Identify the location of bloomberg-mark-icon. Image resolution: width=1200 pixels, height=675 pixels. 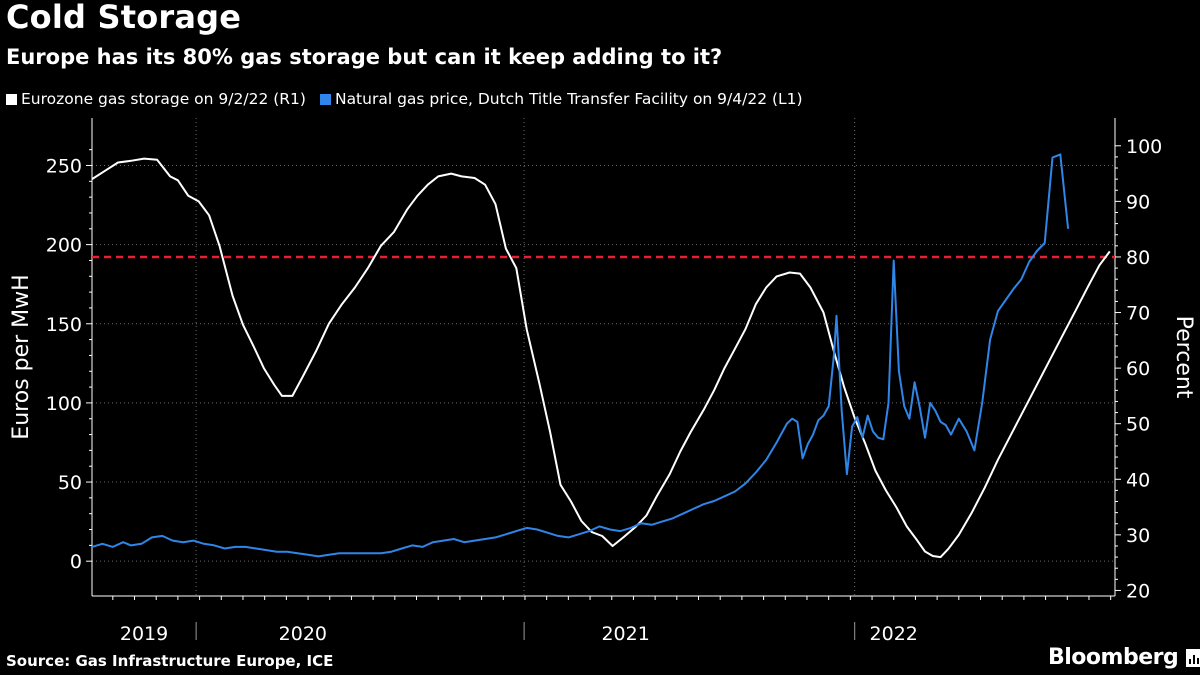
(1193, 657).